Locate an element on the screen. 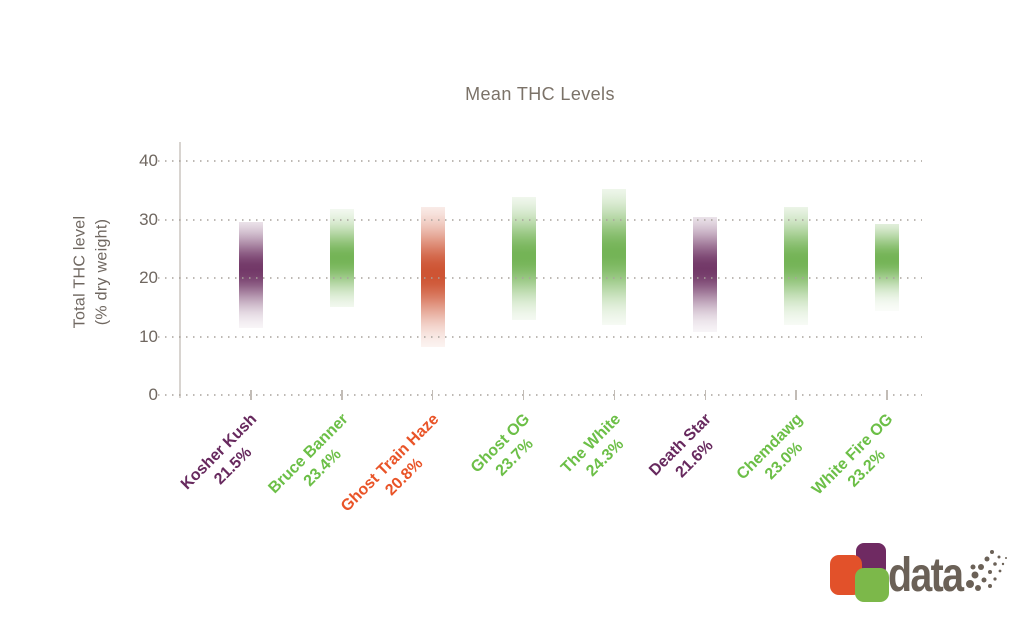  thc-bar-white-fire-og is located at coordinates (886, 268).